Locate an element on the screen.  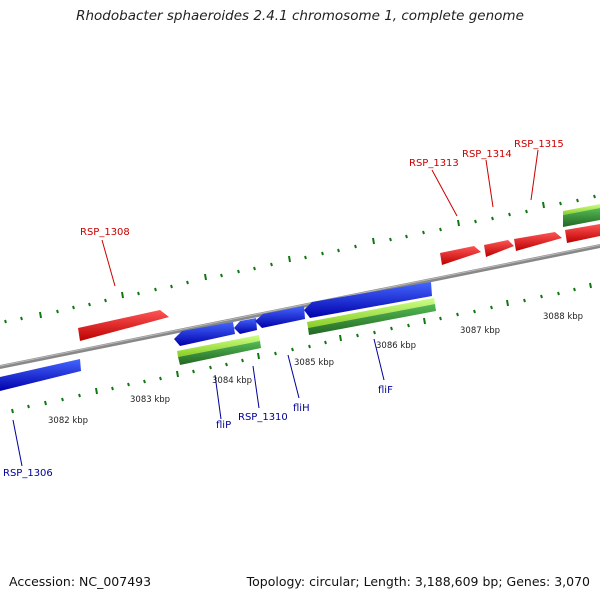
gene-label-rsp-1313: RSP_1313 is located at coordinates (434, 163).